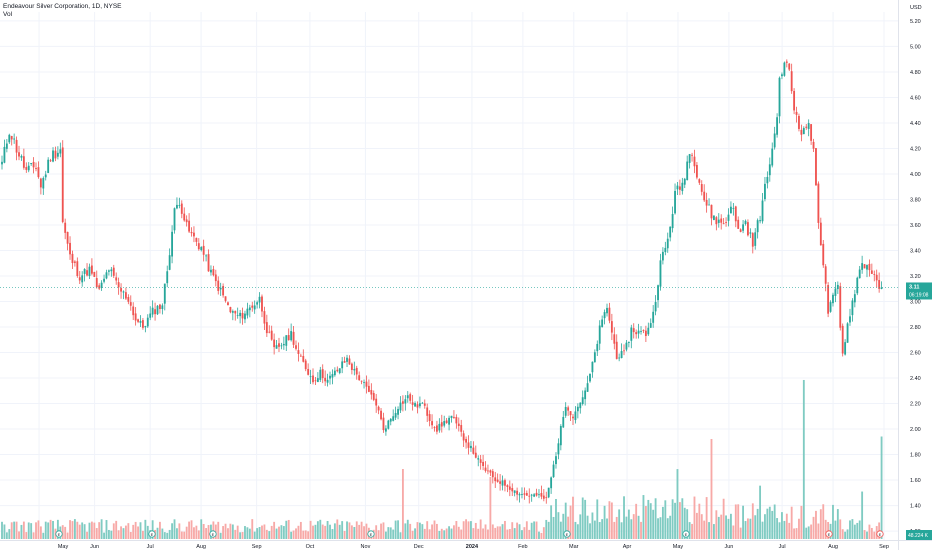 This screenshot has height=550, width=932. Describe the element at coordinates (627, 547) in the screenshot. I see `x-tick-label: Apr` at that location.